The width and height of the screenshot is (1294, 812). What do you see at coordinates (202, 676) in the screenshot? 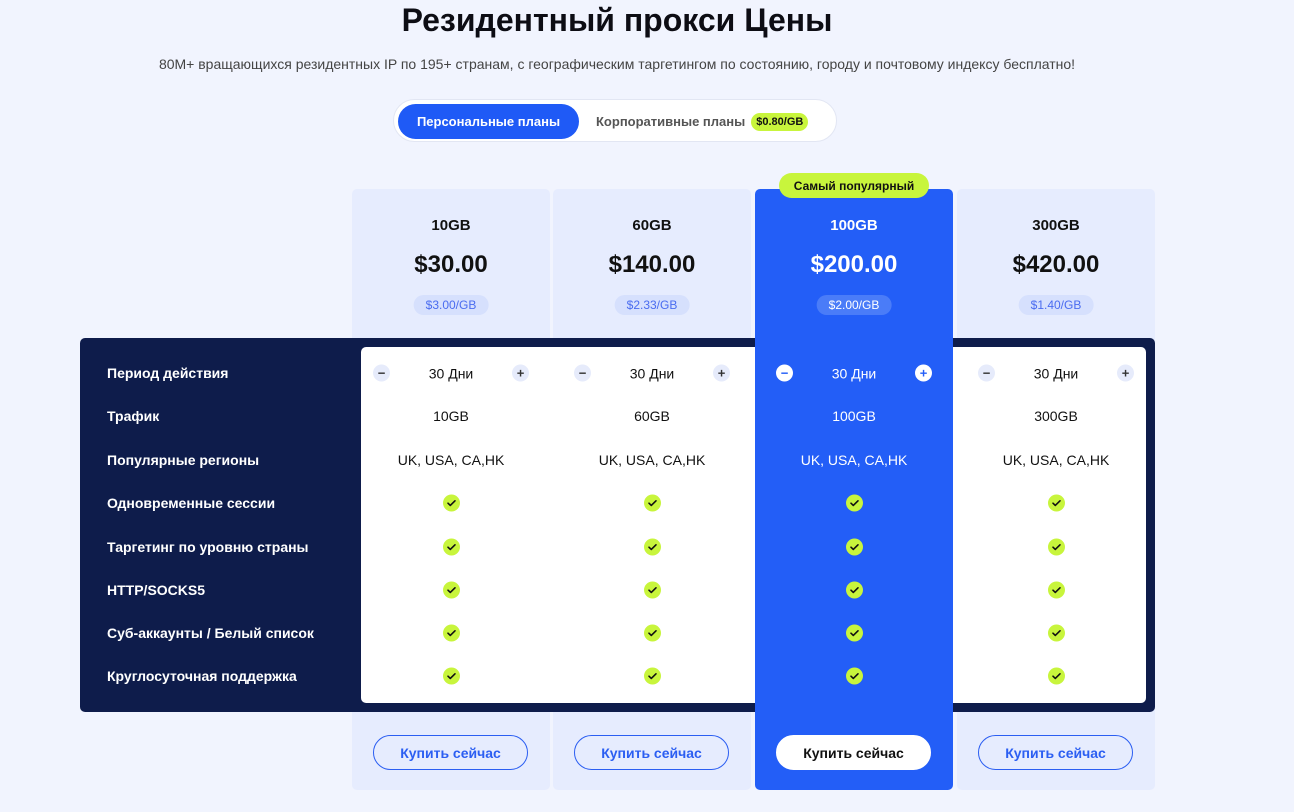
I see `feature-label: Круглосуточная поддержка` at bounding box center [202, 676].